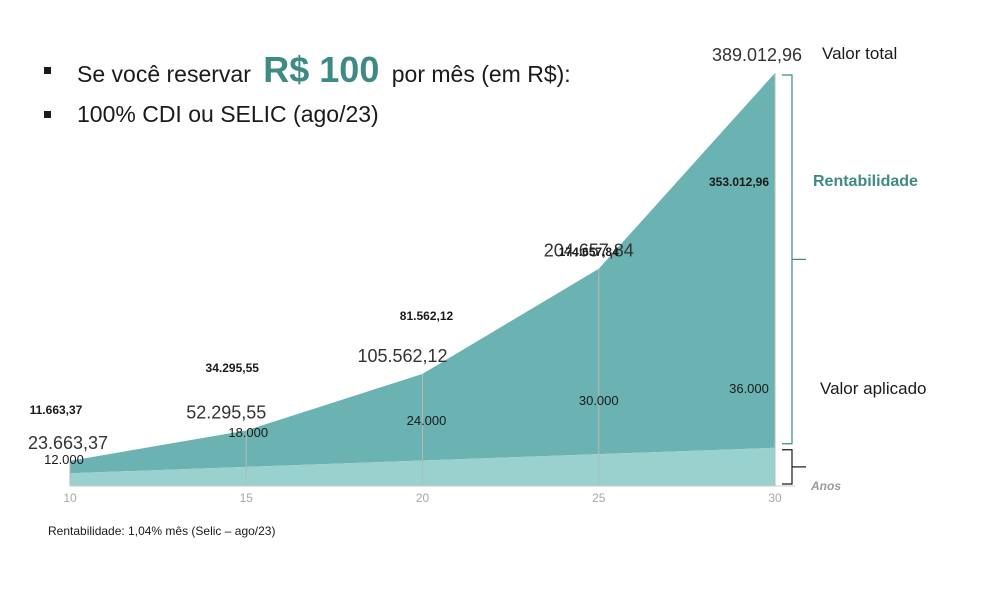 This screenshot has height=596, width=1006. I want to click on heading-line-1-suffix: por mês (em R$):, so click(481, 74).